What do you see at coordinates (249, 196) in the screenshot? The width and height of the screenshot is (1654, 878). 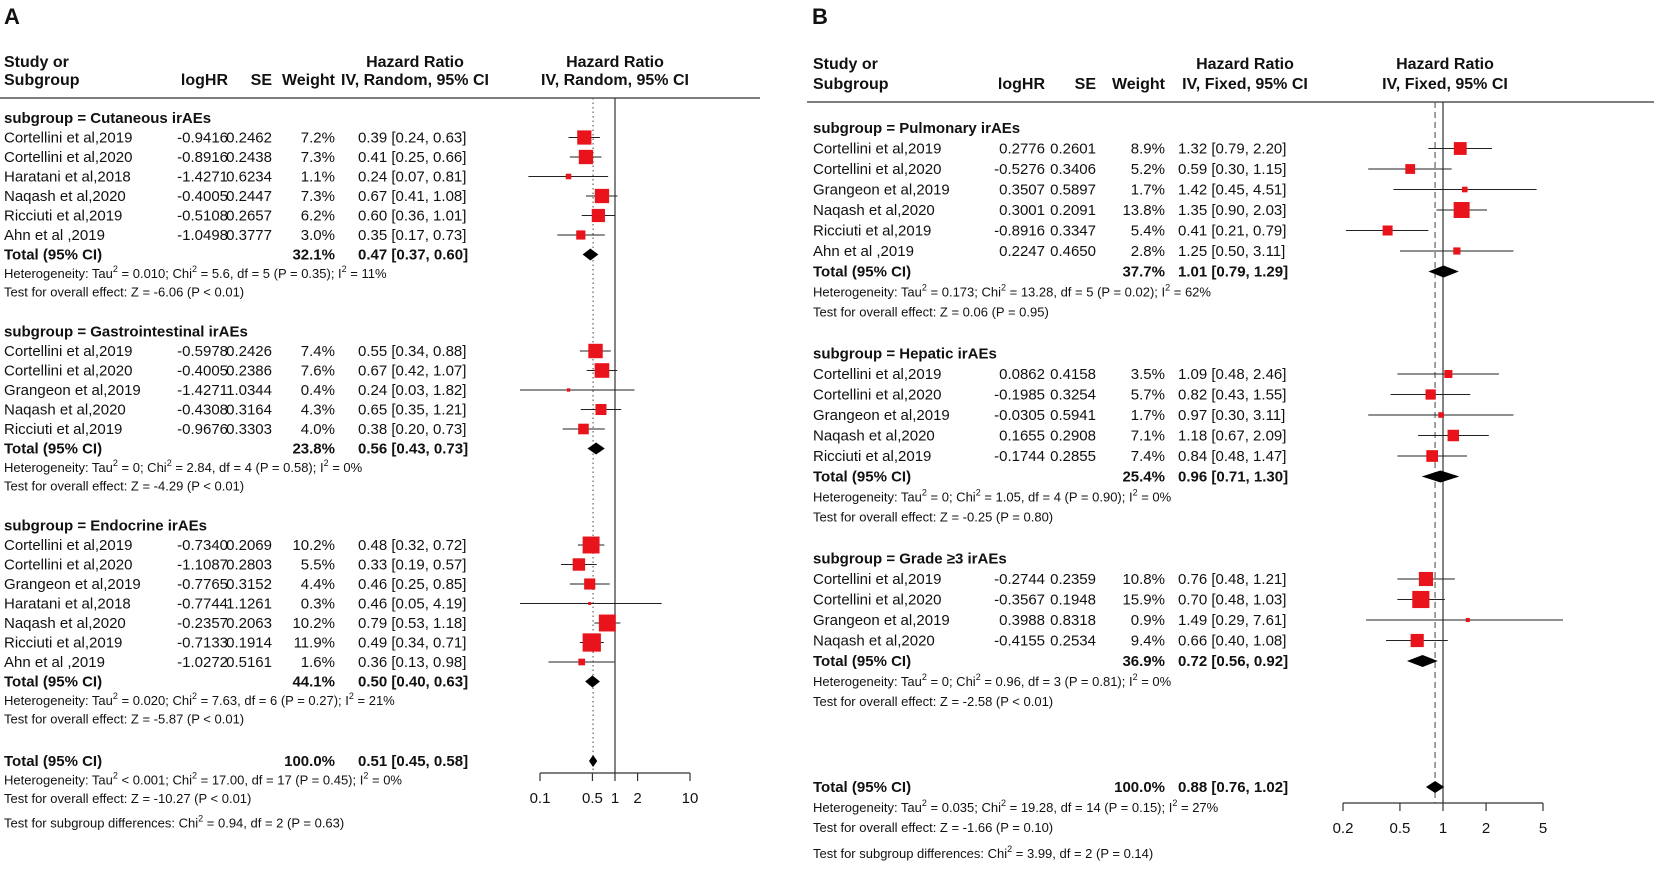 I see `se-value: 0.2447` at bounding box center [249, 196].